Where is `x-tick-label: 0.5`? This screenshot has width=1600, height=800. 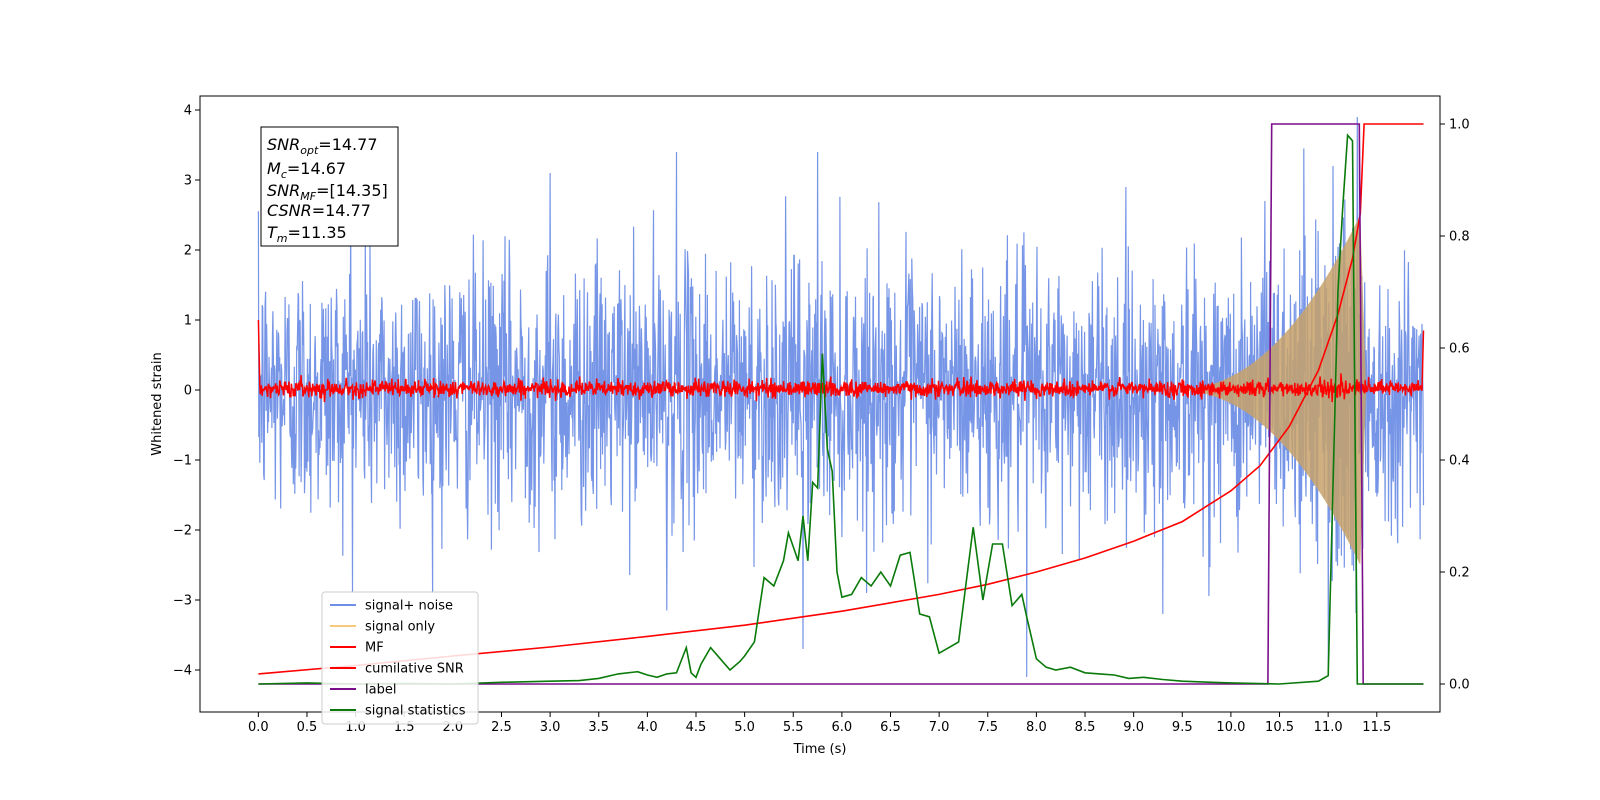
x-tick-label: 0.5 is located at coordinates (307, 727).